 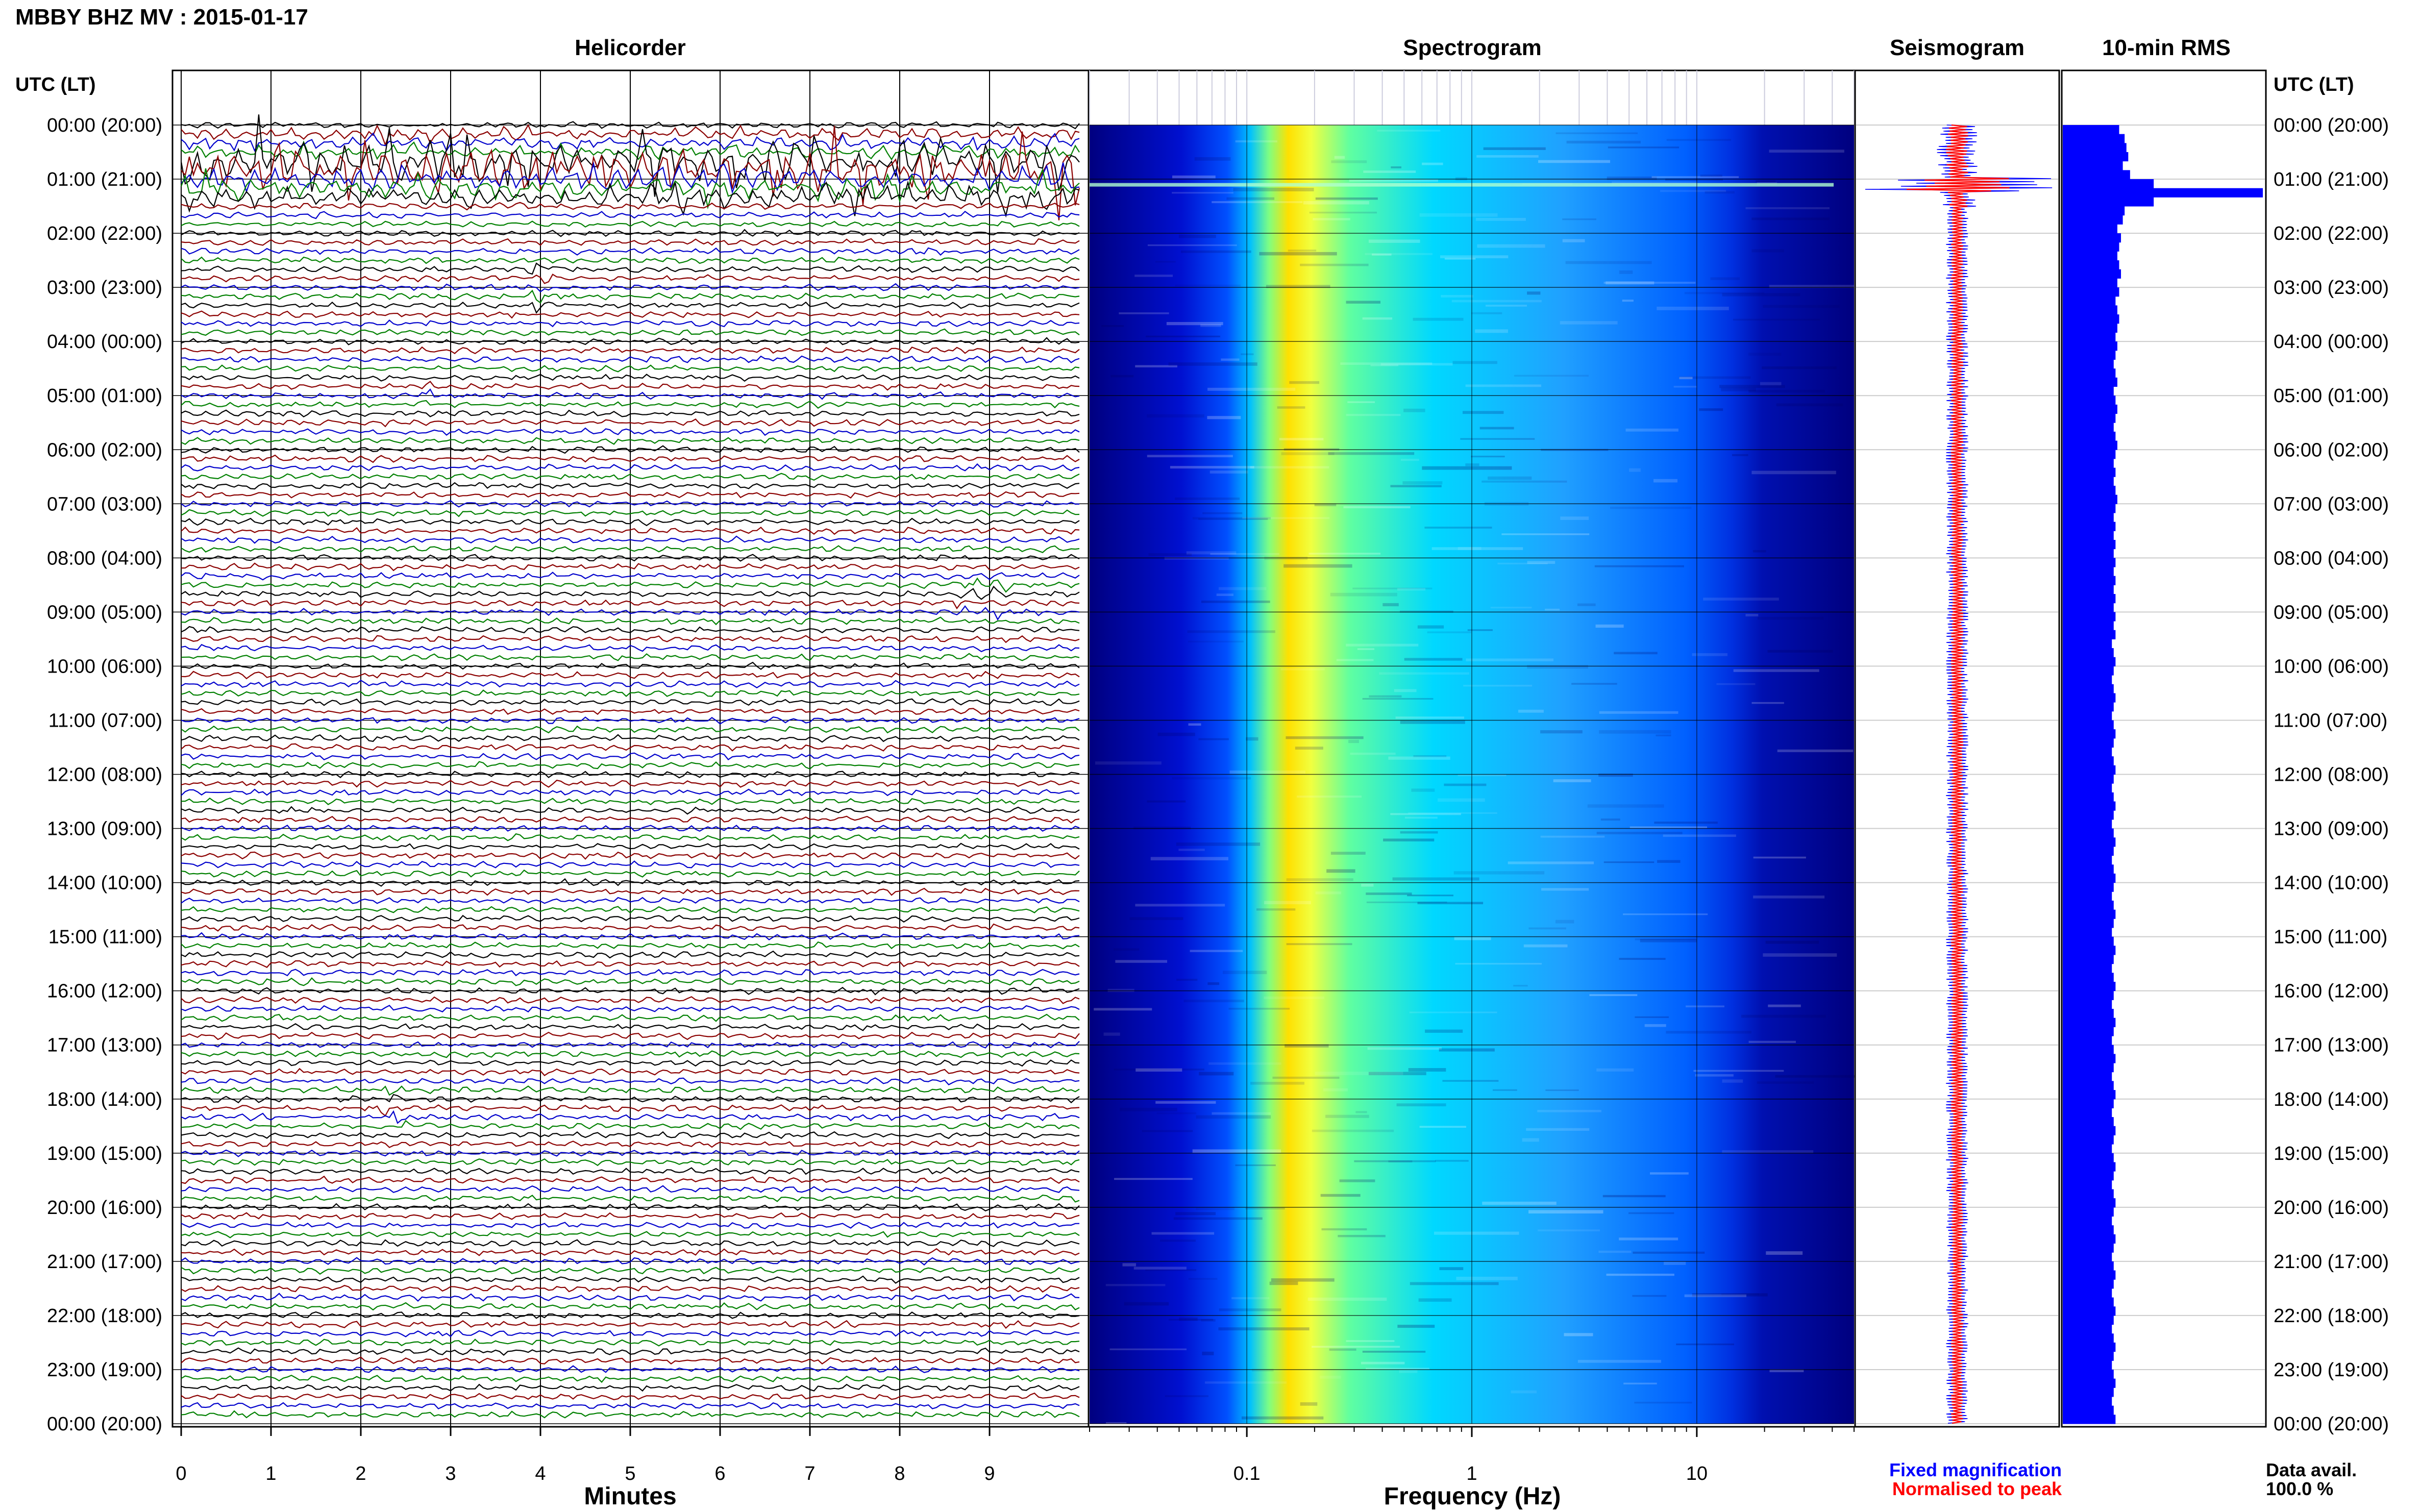 What do you see at coordinates (104, 612) in the screenshot?
I see `time-label-left: 09:00 (05:00)` at bounding box center [104, 612].